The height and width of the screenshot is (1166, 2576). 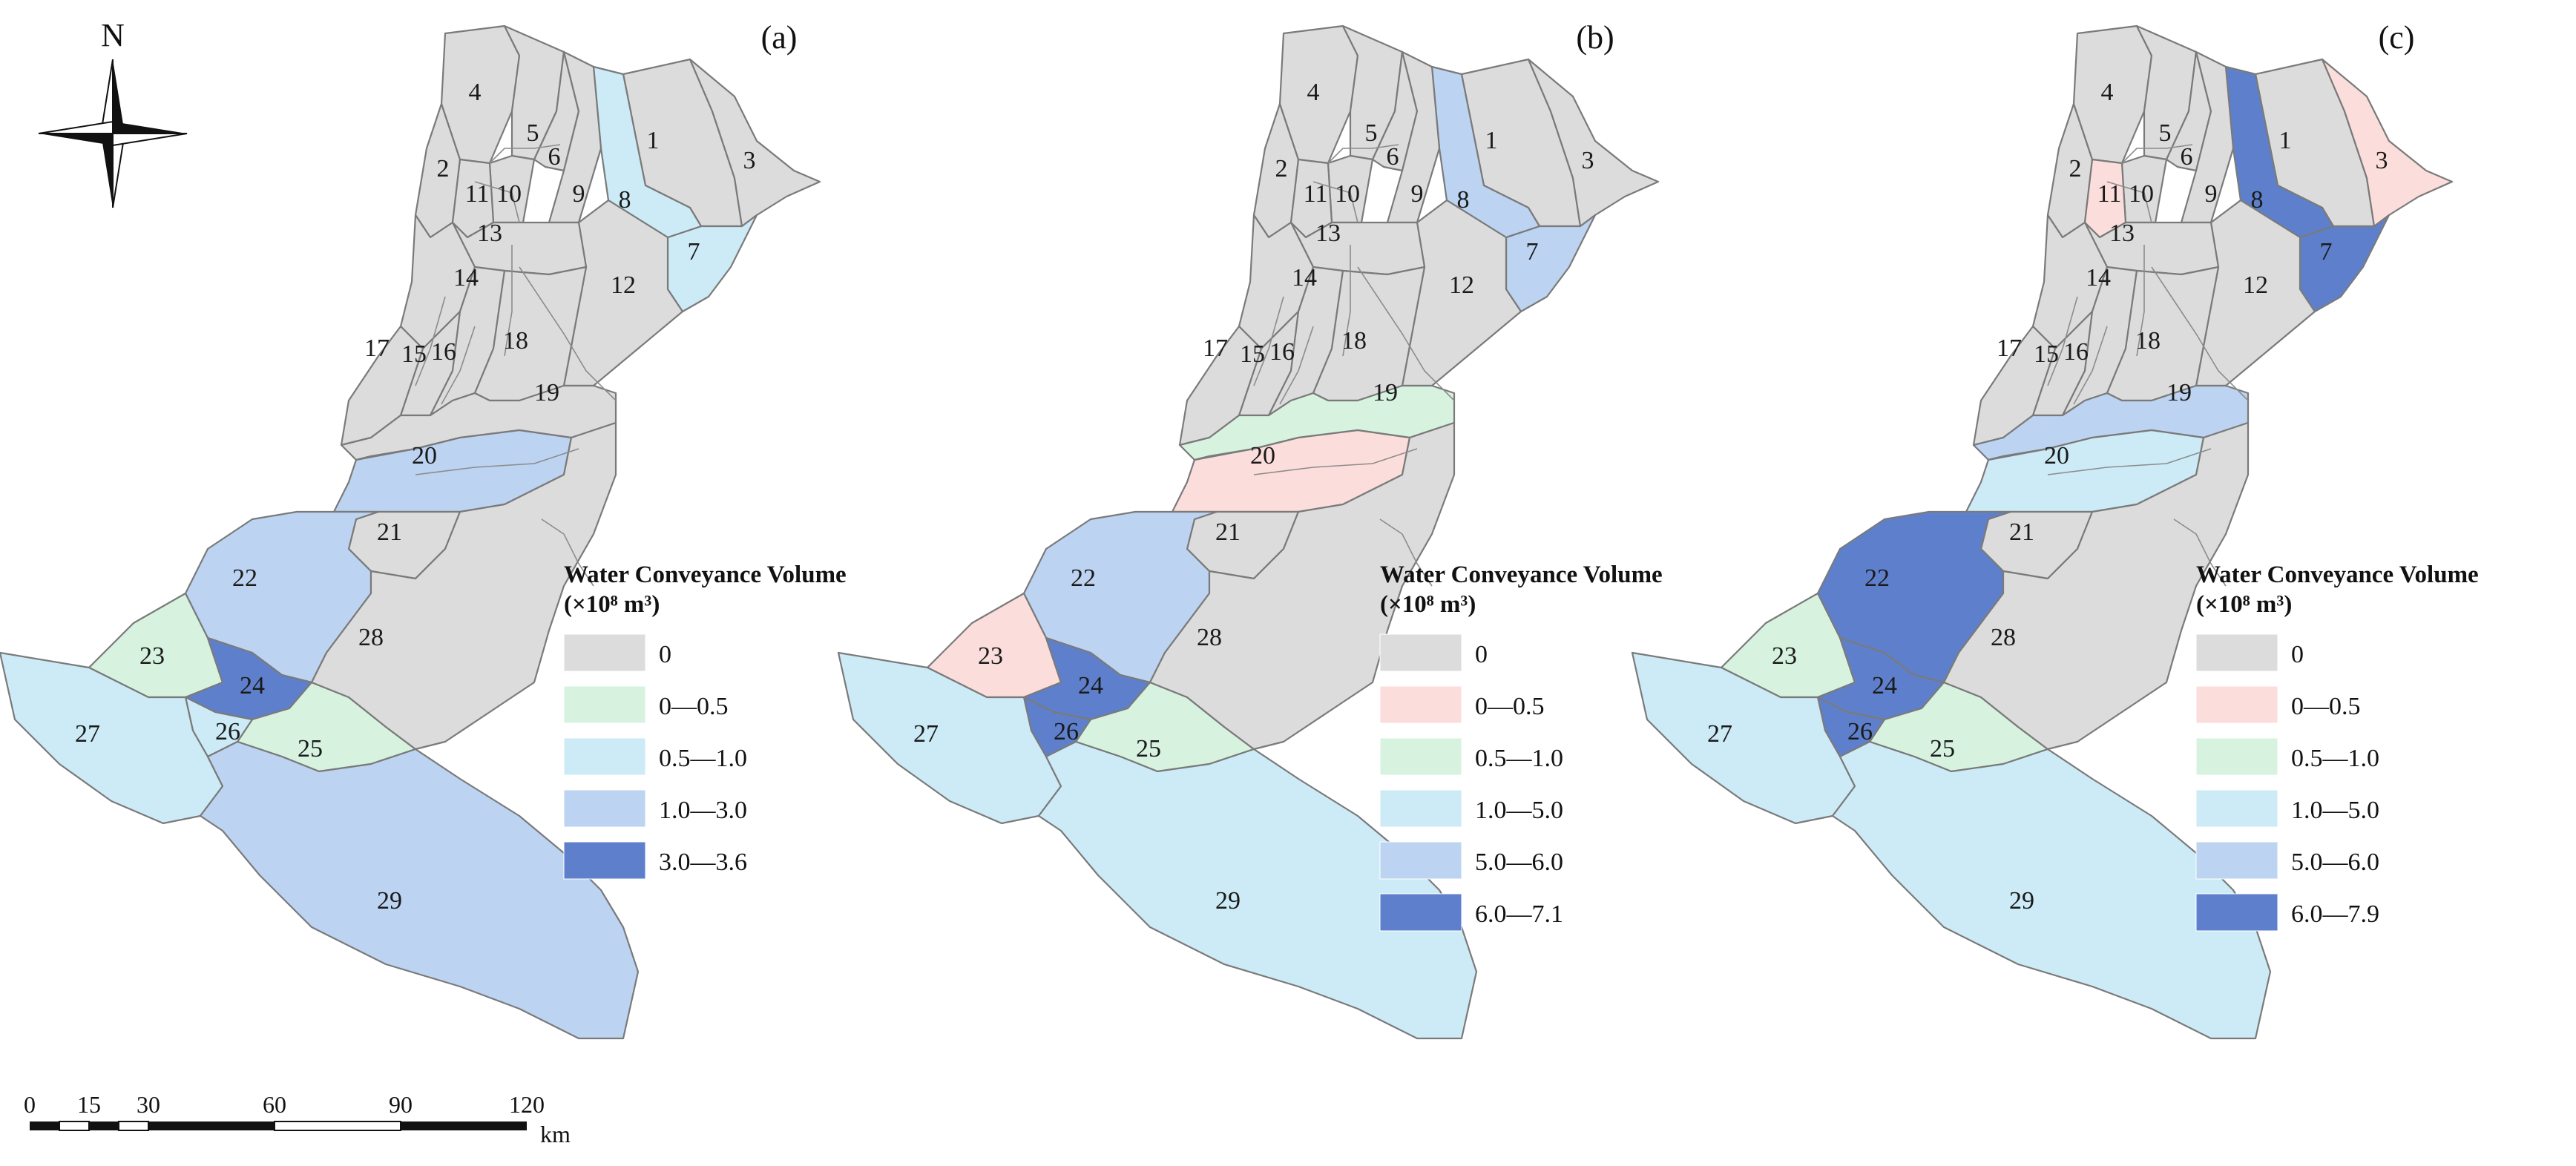 What do you see at coordinates (703, 862) in the screenshot?
I see `legend-entry-label: 3.0—3.6` at bounding box center [703, 862].